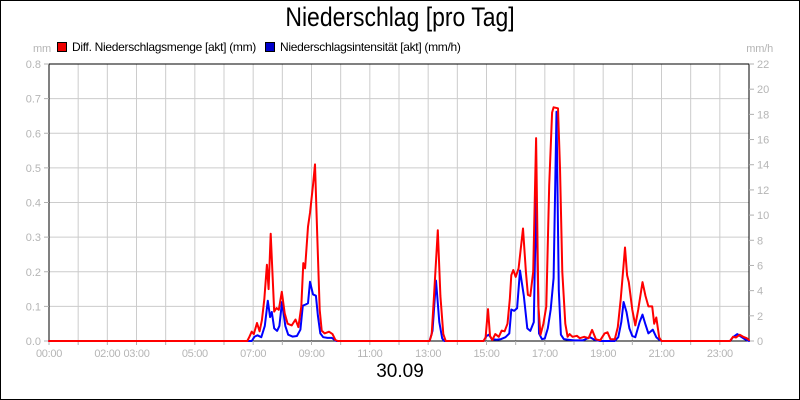  Describe the element at coordinates (62, 47) in the screenshot. I see `legend-swatch-red` at that location.